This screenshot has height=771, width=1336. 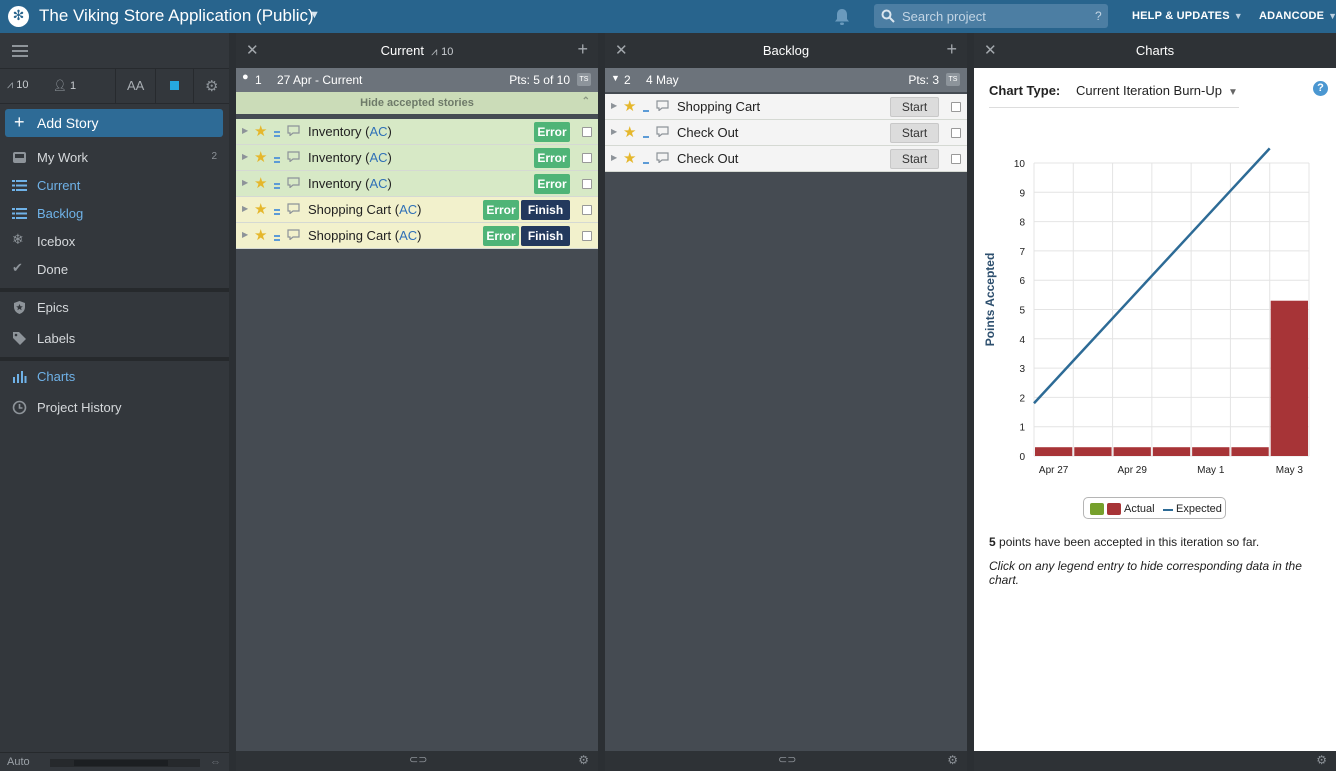 I want to click on y-tick-label: 5, so click(x=1022, y=311).